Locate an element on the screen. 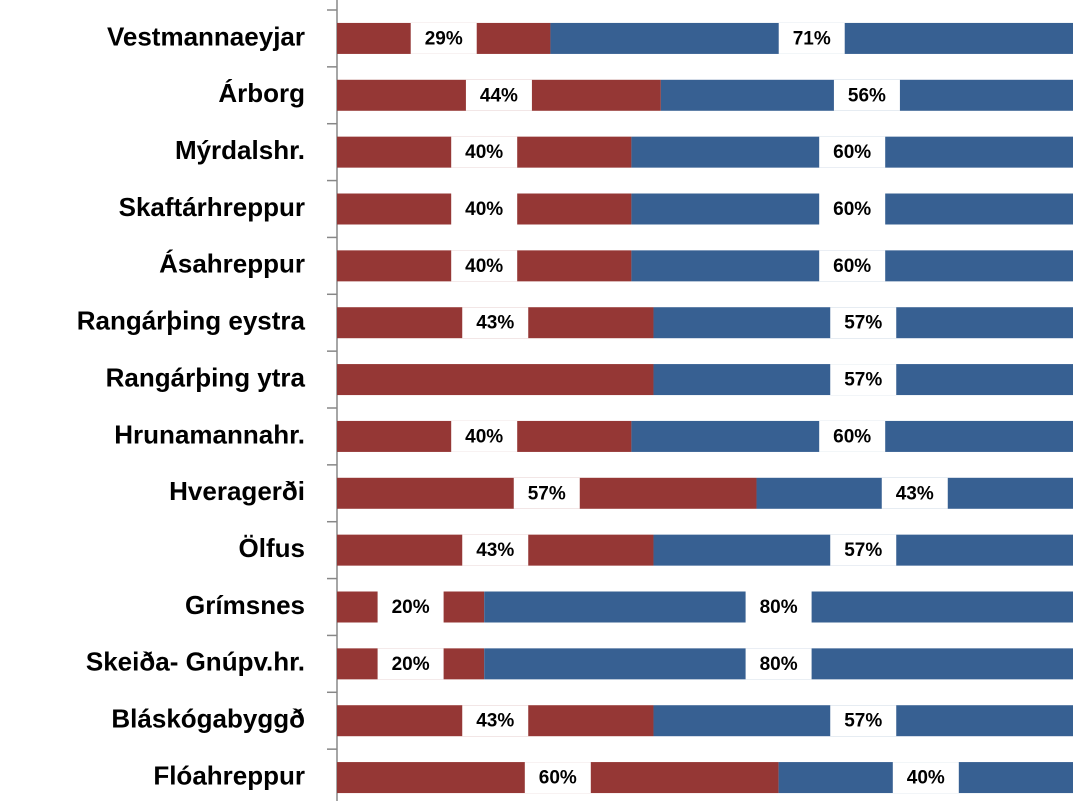  category-label: Vestmannaeyjar is located at coordinates (206, 36).